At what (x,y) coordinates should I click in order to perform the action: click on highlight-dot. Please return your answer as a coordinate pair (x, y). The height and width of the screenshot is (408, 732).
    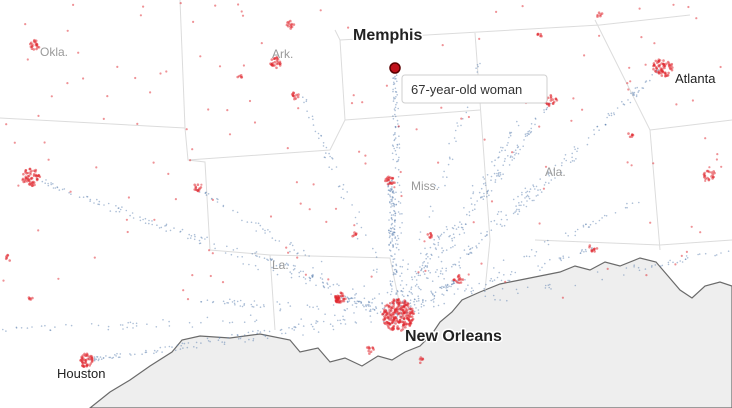
    Looking at the image, I should click on (395, 68).